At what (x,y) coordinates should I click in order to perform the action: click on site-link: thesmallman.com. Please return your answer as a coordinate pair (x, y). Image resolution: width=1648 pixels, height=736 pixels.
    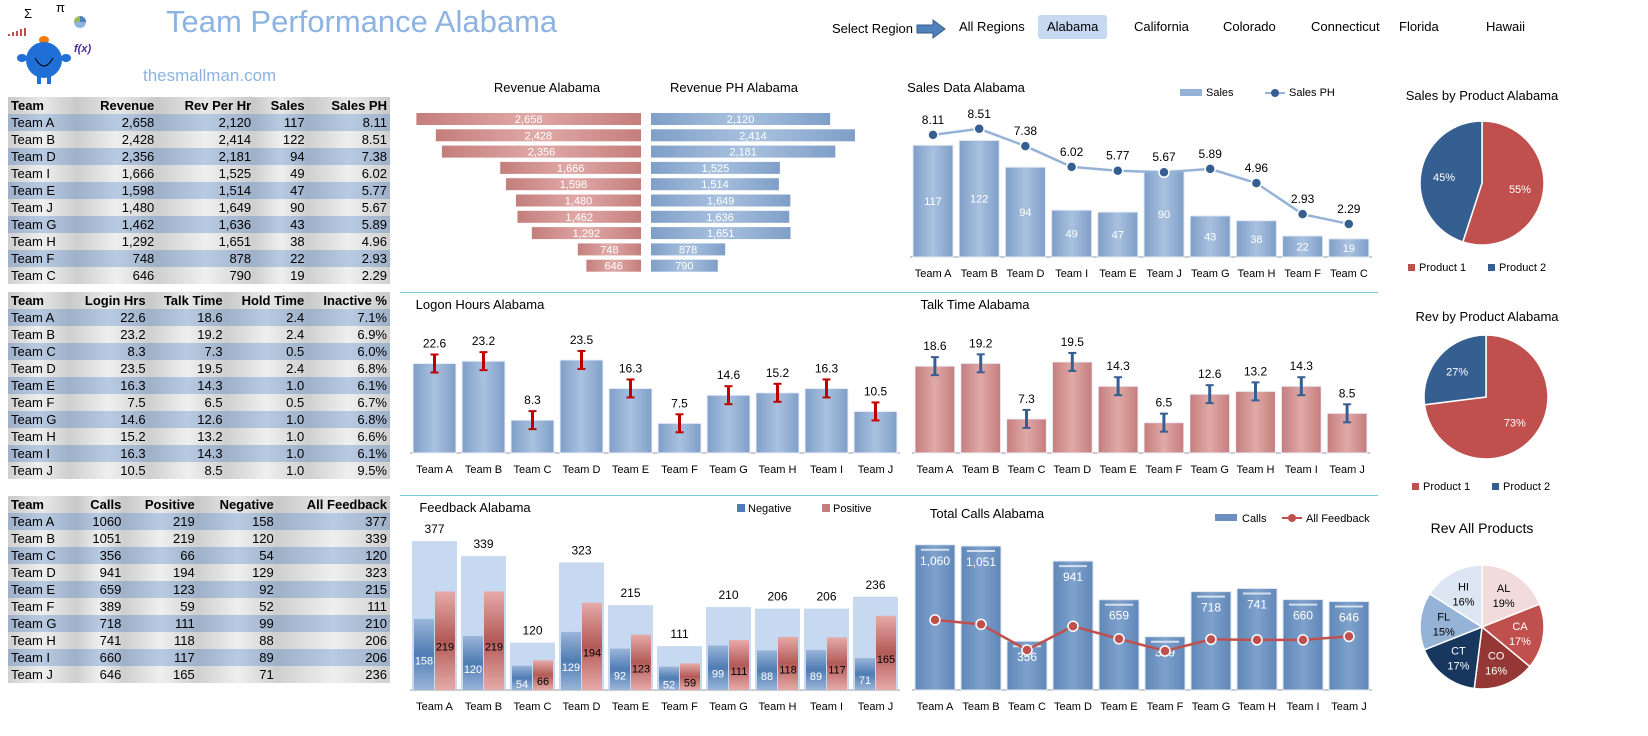
    Looking at the image, I should click on (210, 75).